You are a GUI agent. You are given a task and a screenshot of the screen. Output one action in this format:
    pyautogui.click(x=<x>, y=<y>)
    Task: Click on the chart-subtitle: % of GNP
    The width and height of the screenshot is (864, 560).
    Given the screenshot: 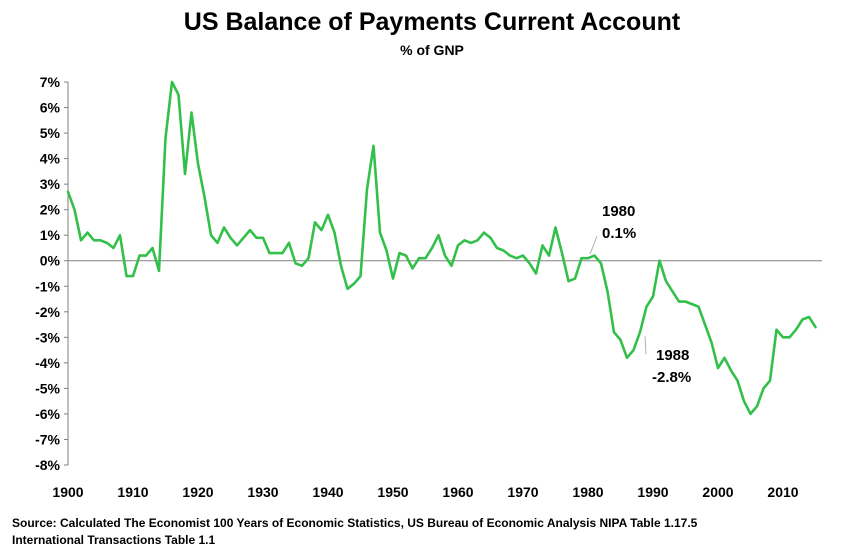 What is the action you would take?
    pyautogui.click(x=432, y=50)
    